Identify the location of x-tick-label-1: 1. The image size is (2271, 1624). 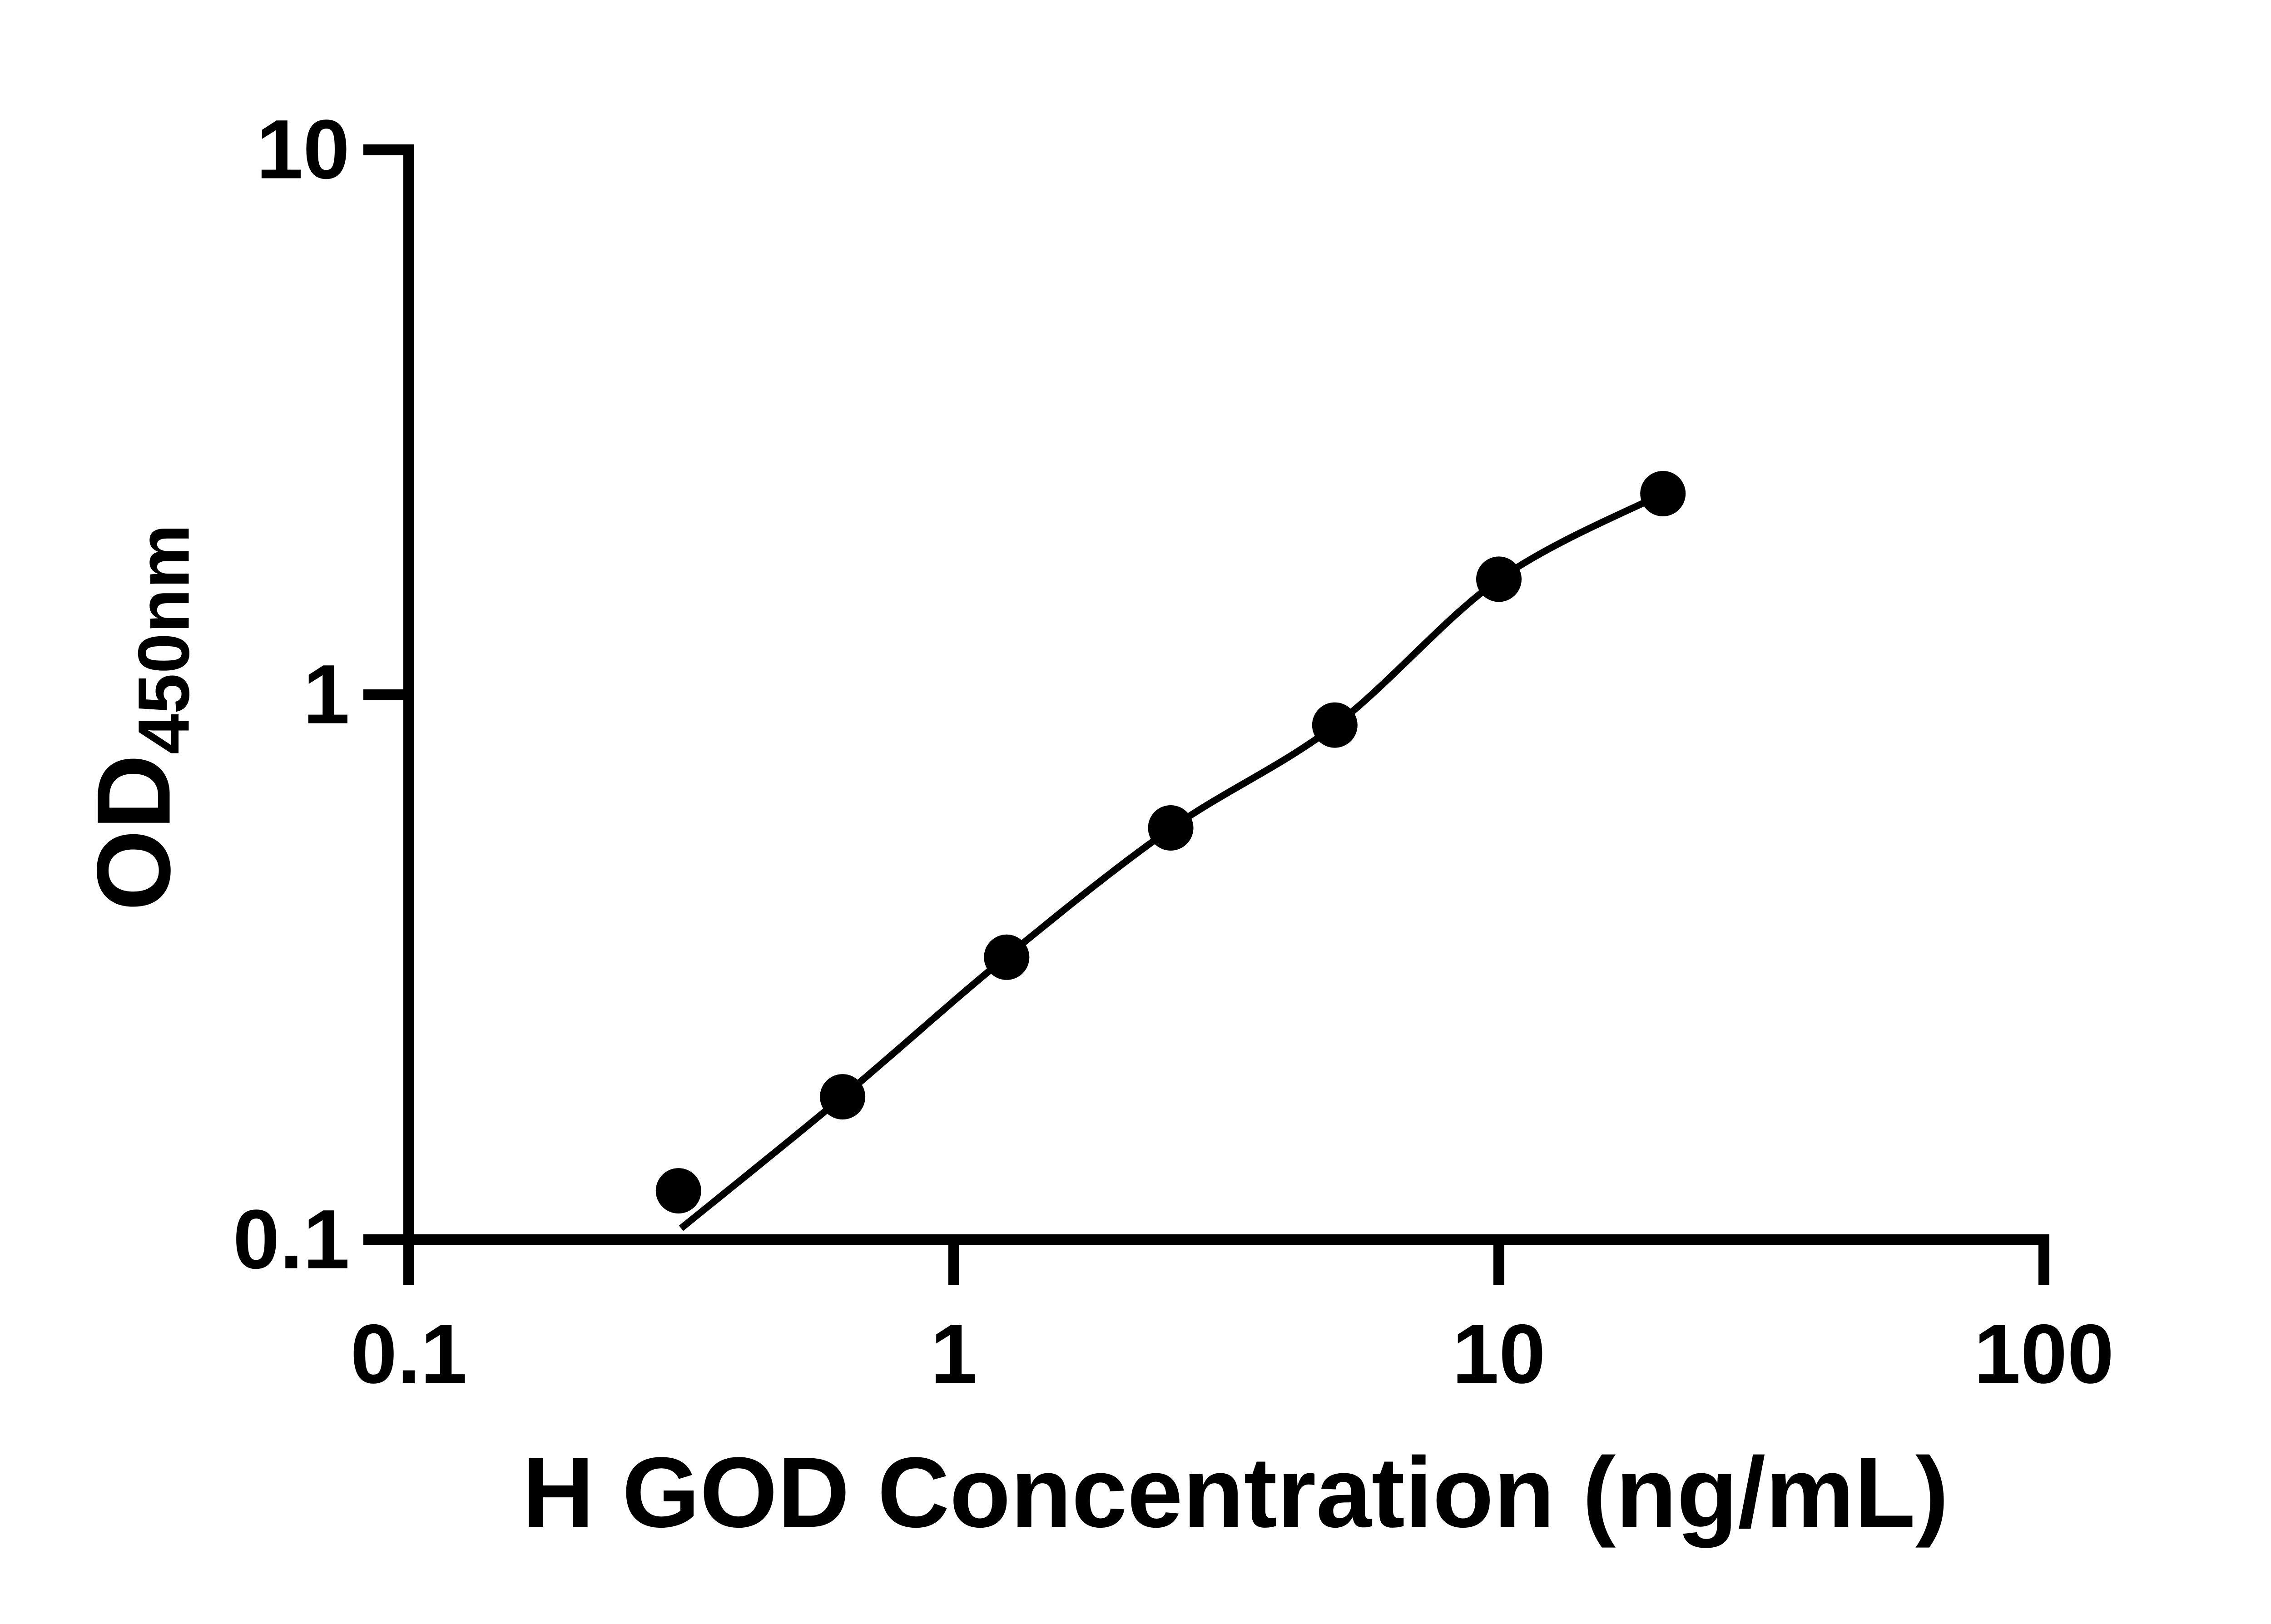
(953, 1354).